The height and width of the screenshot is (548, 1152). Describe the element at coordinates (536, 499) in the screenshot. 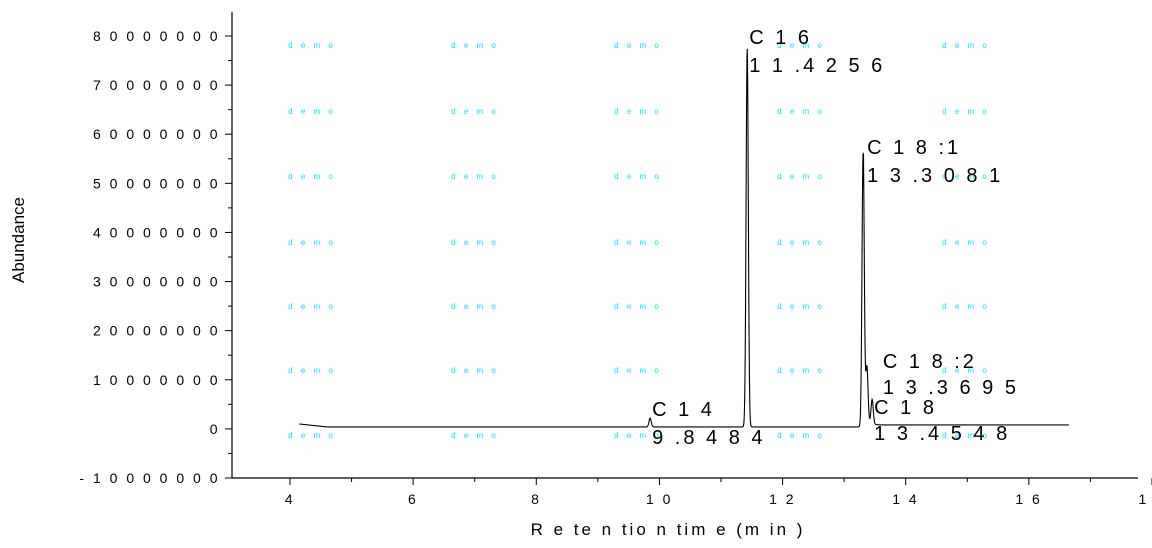

I see `x-tick-label: 8` at that location.